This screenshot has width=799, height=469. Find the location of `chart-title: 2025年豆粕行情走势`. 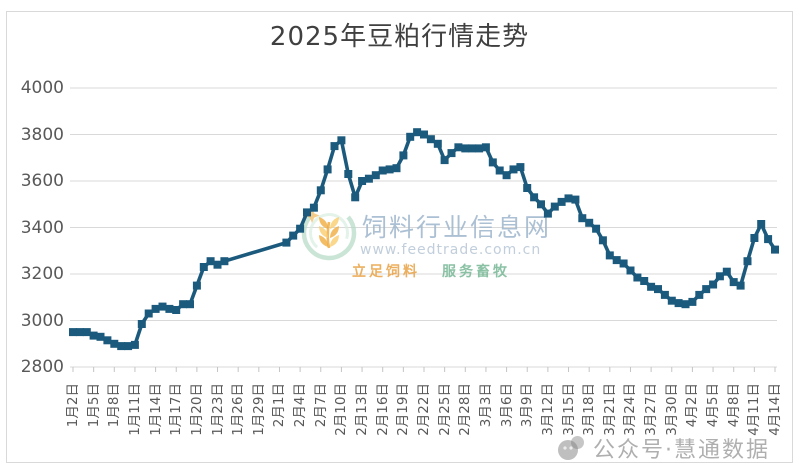

chart-title: 2025年豆粕行情走势 is located at coordinates (399, 37).